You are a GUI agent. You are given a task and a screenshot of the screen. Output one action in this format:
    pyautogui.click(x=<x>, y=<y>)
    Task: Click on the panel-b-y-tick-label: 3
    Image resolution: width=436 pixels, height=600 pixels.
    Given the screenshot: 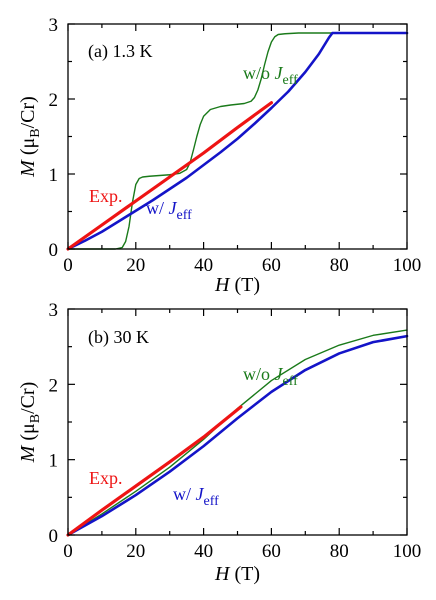 What is the action you would take?
    pyautogui.click(x=54, y=310)
    